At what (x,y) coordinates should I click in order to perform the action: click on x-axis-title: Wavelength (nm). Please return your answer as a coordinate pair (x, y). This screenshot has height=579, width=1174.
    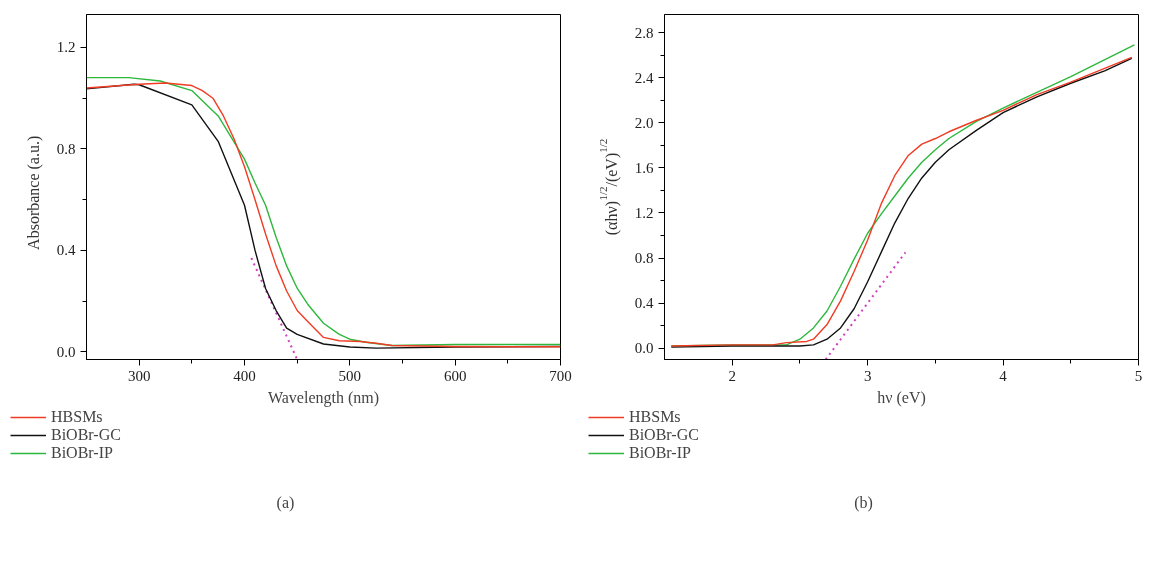
    Looking at the image, I should click on (323, 397).